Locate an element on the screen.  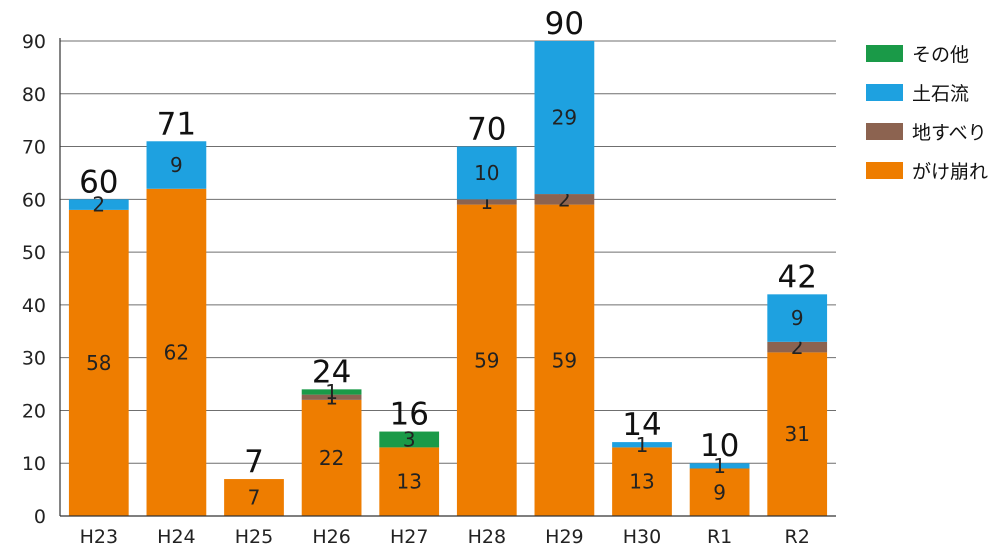
x-tick-label: H30 is located at coordinates (642, 537).